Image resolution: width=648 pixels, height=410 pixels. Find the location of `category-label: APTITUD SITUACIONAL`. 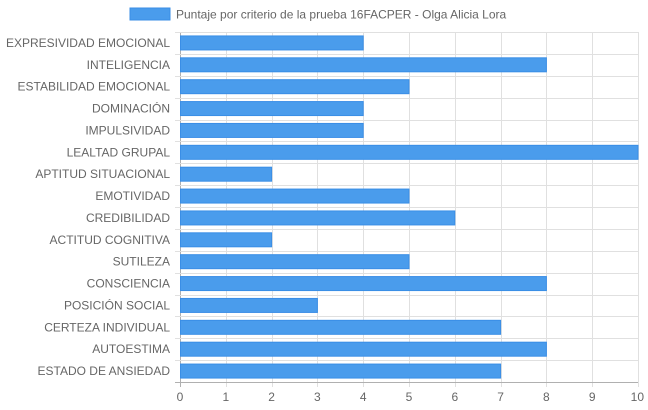

category-label: APTITUD SITUACIONAL is located at coordinates (102, 174).